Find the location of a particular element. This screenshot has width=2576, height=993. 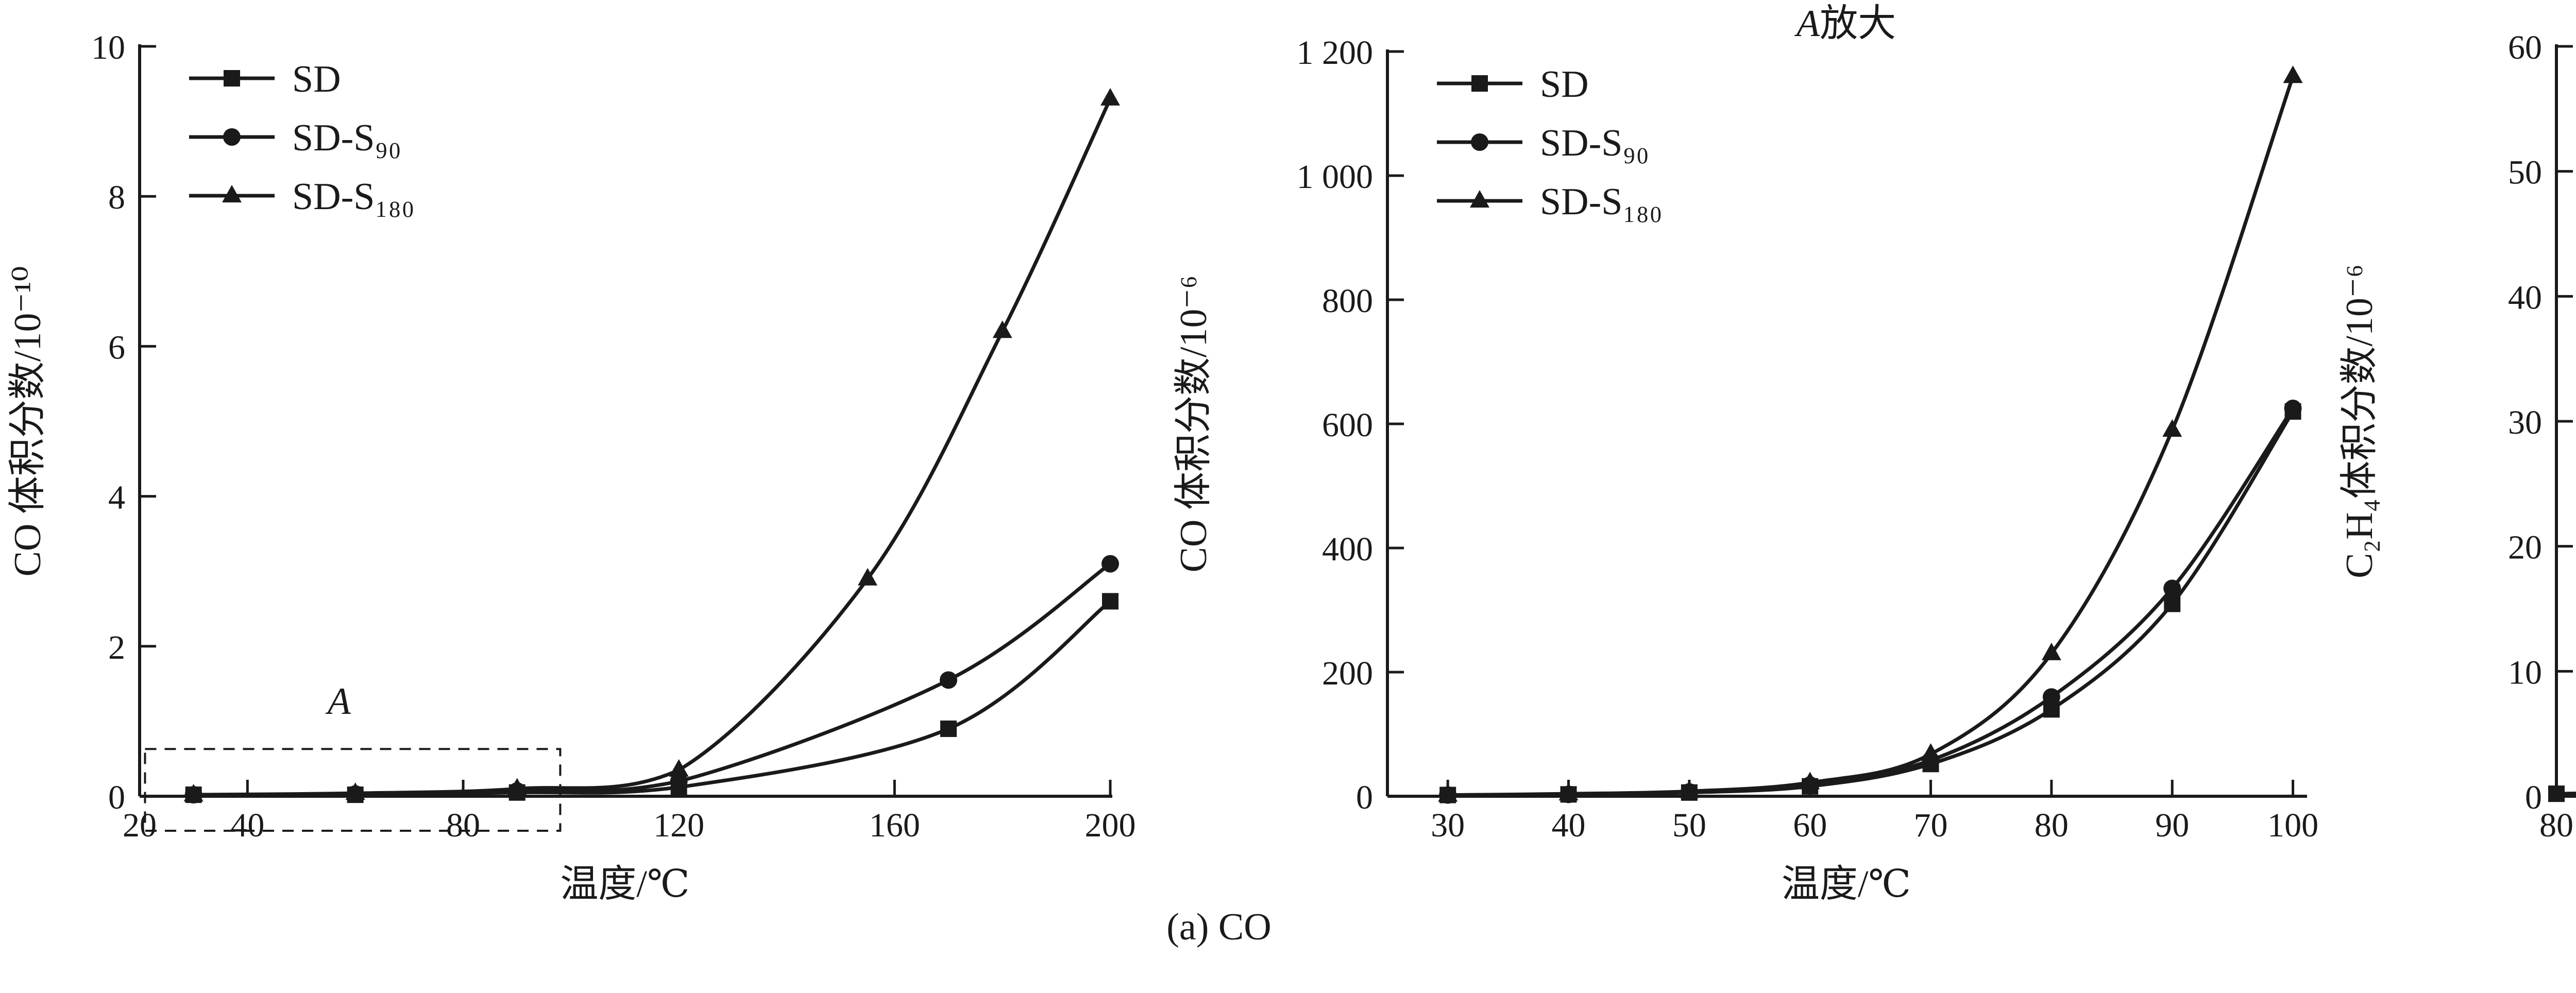

x-tick-label: 160 is located at coordinates (894, 825).